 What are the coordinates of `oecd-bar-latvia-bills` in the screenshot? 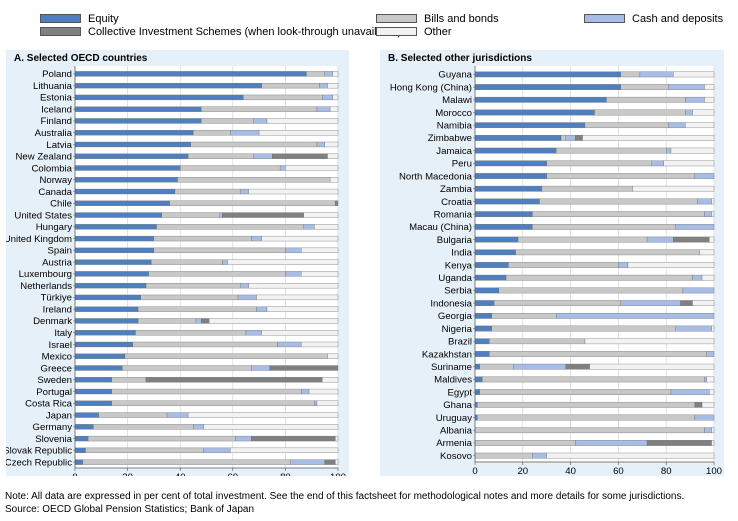 It's located at (254, 144).